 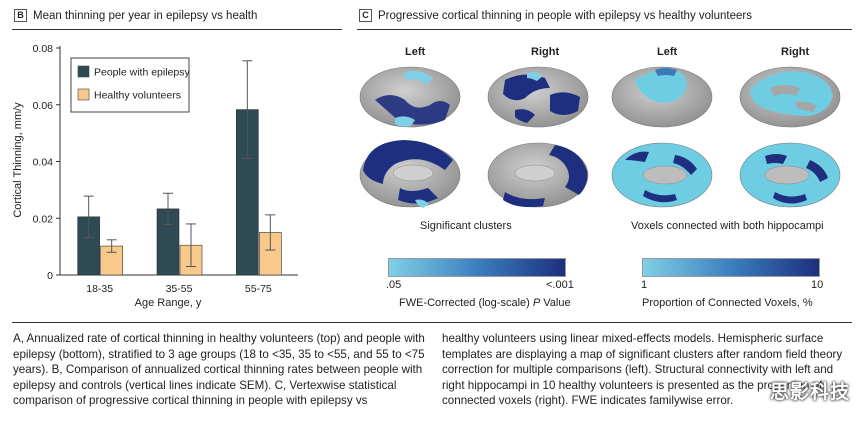 I want to click on hemi-label-left-1: Left, so click(x=415, y=52).